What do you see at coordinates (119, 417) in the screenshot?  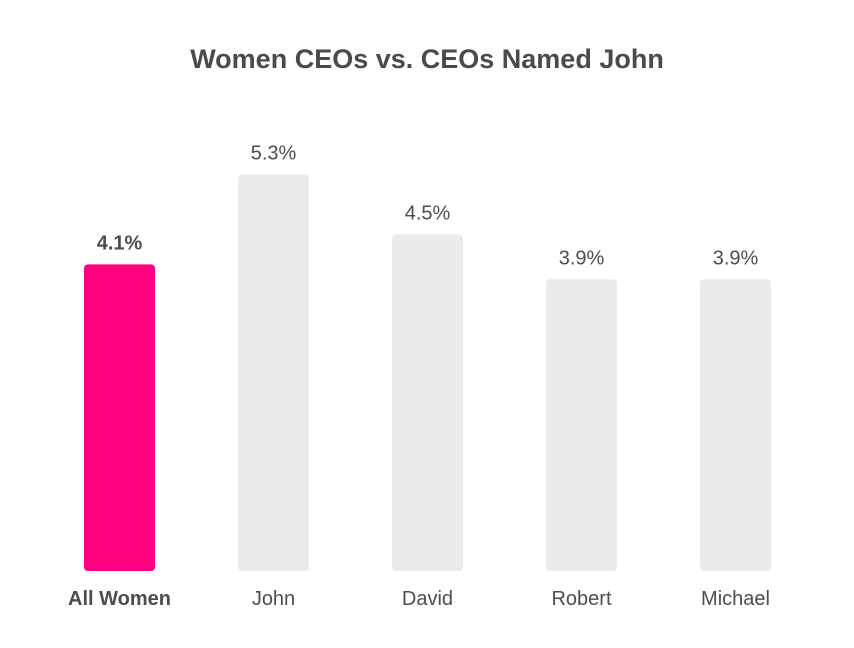 I see `bar-all-women` at bounding box center [119, 417].